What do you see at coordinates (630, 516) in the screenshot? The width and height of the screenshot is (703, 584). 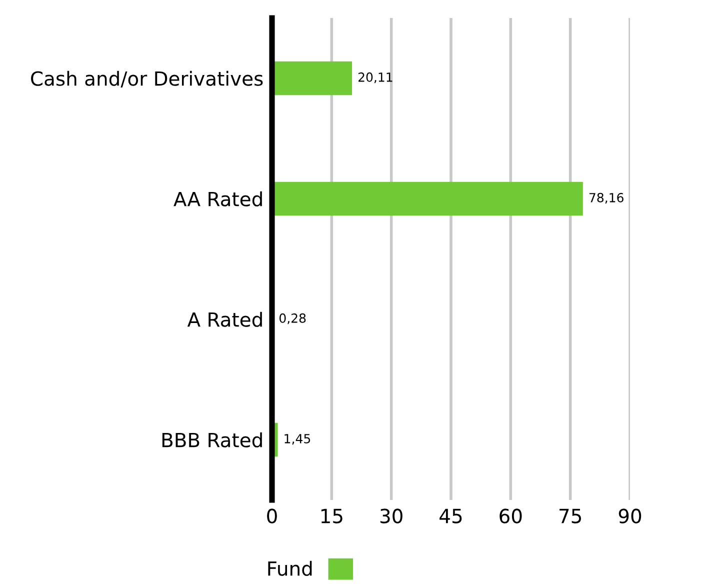 I see `x-tick-label: 90` at bounding box center [630, 516].